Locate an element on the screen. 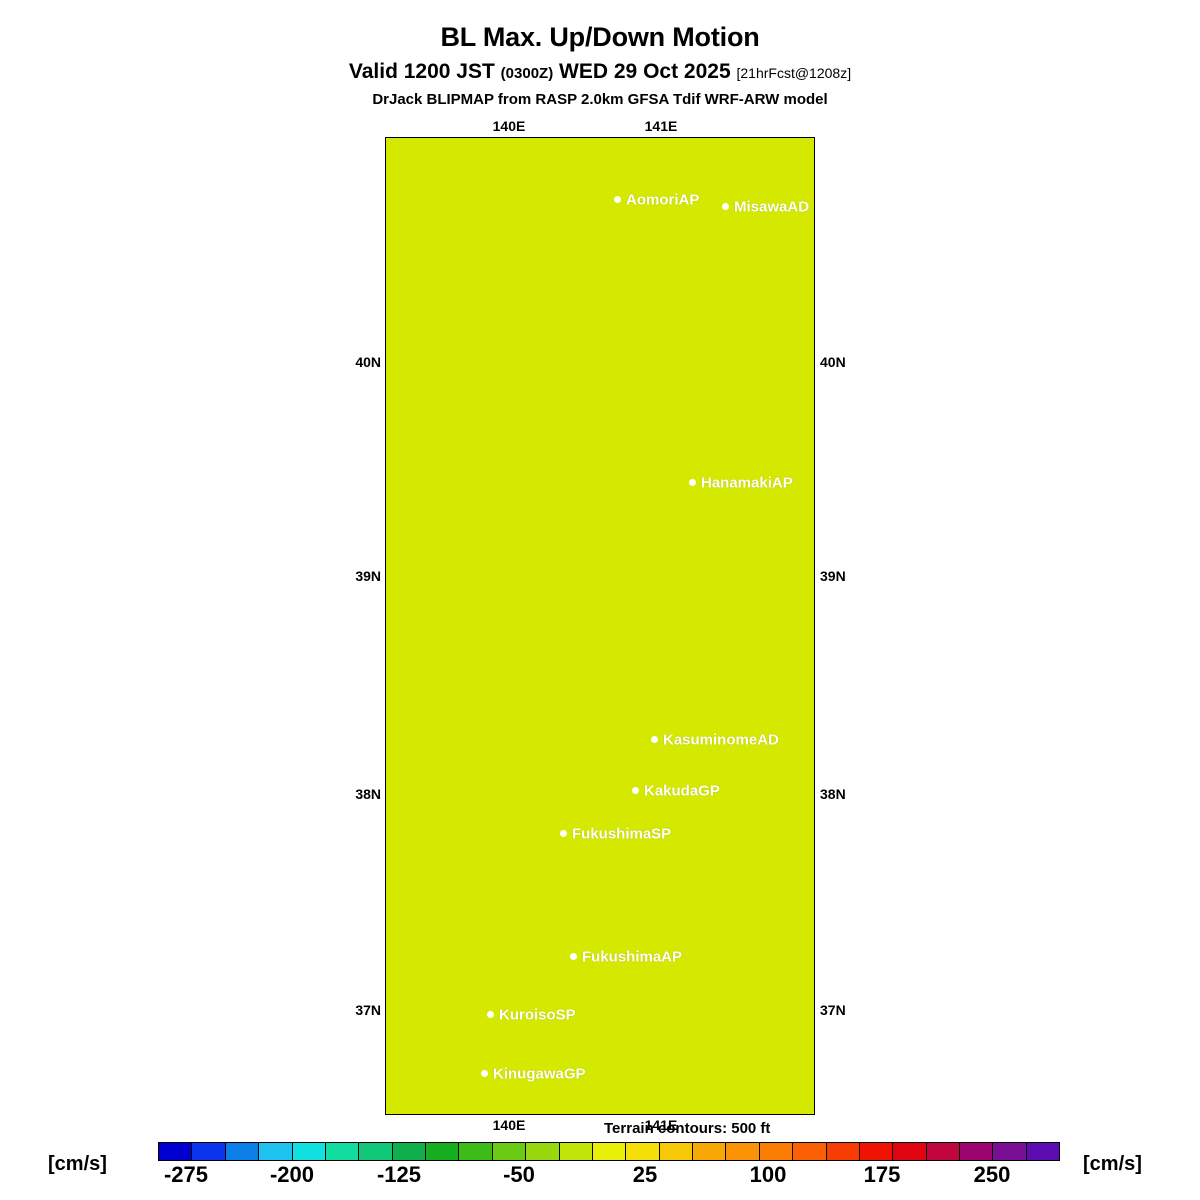  station-label: KasuminomeAD is located at coordinates (721, 740).